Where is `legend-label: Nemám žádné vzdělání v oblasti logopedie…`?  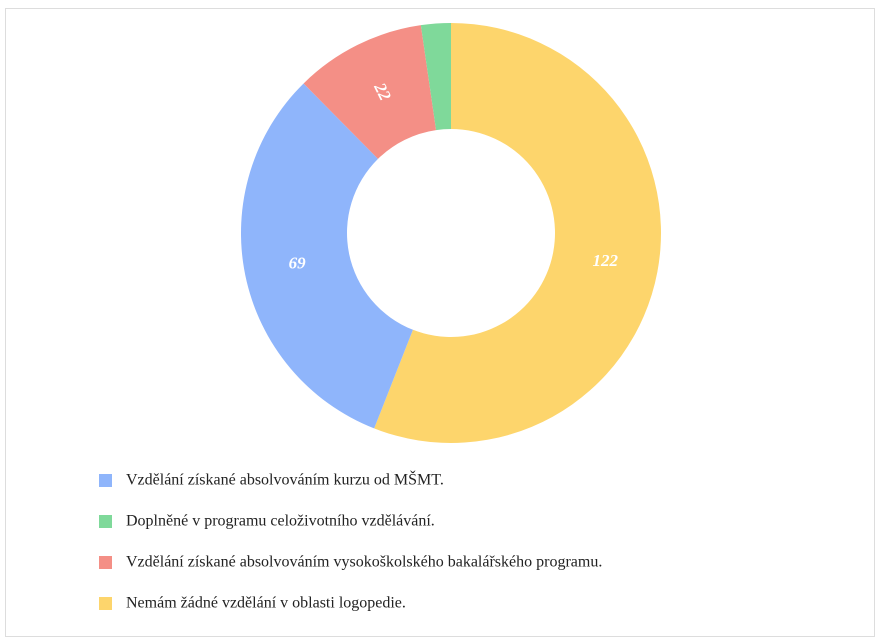
legend-label: Nemám žádné vzdělání v oblasti logopedie… is located at coordinates (266, 603).